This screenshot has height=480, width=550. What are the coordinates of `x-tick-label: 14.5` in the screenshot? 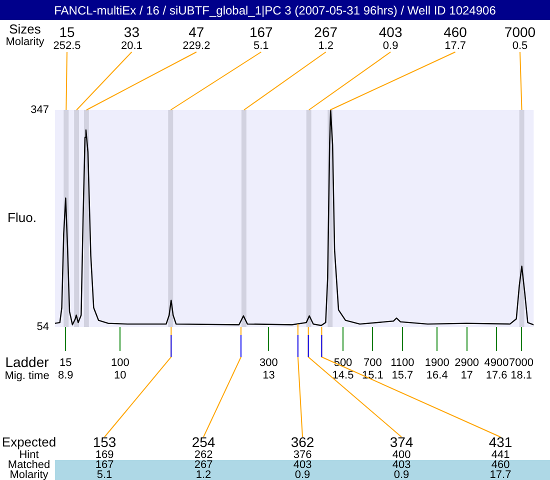 It's located at (343, 376).